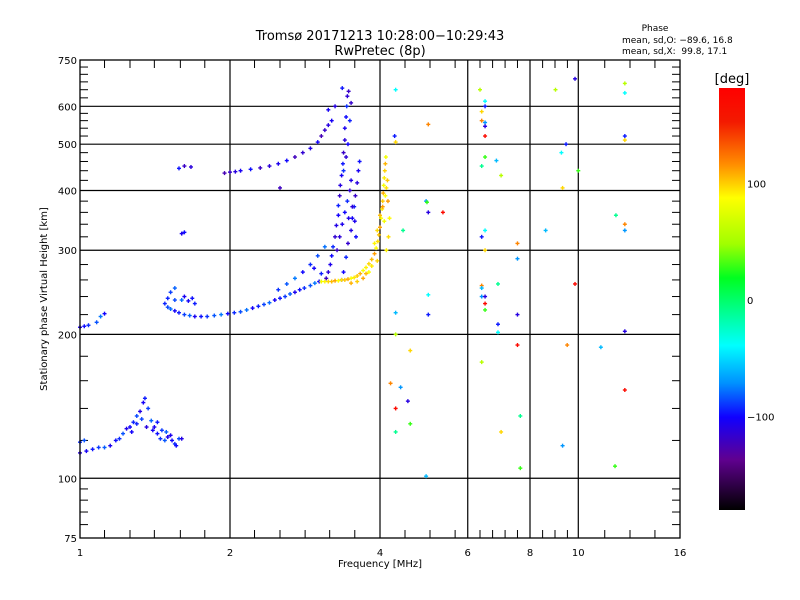 The image size is (800, 600). Describe the element at coordinates (760, 302) in the screenshot. I see `colorbar-tick-labels: 100 0 −100` at that location.